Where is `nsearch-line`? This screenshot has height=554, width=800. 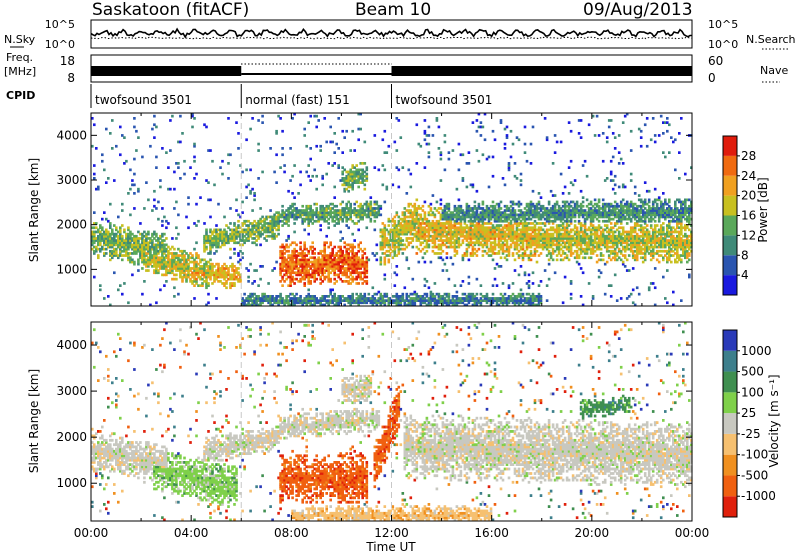
nsearch-line is located at coordinates (391, 38).